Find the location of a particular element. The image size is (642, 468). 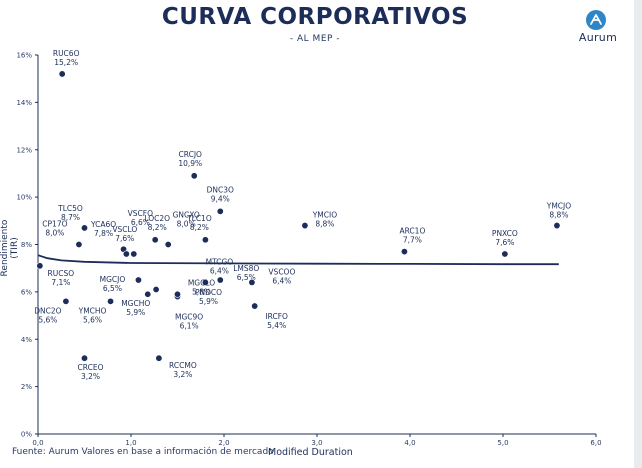

point-name-label: GNCXO is located at coordinates (186, 215).